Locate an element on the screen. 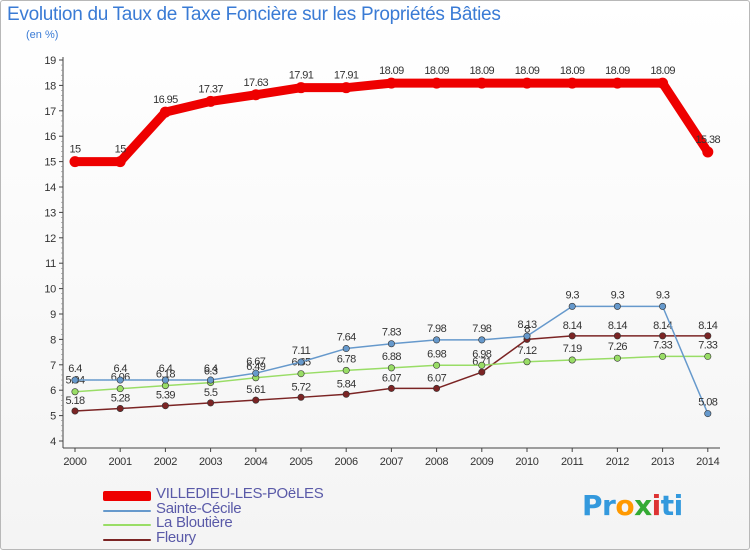 This screenshot has width=750, height=550. y-tick-label: 18 is located at coordinates (50, 86).